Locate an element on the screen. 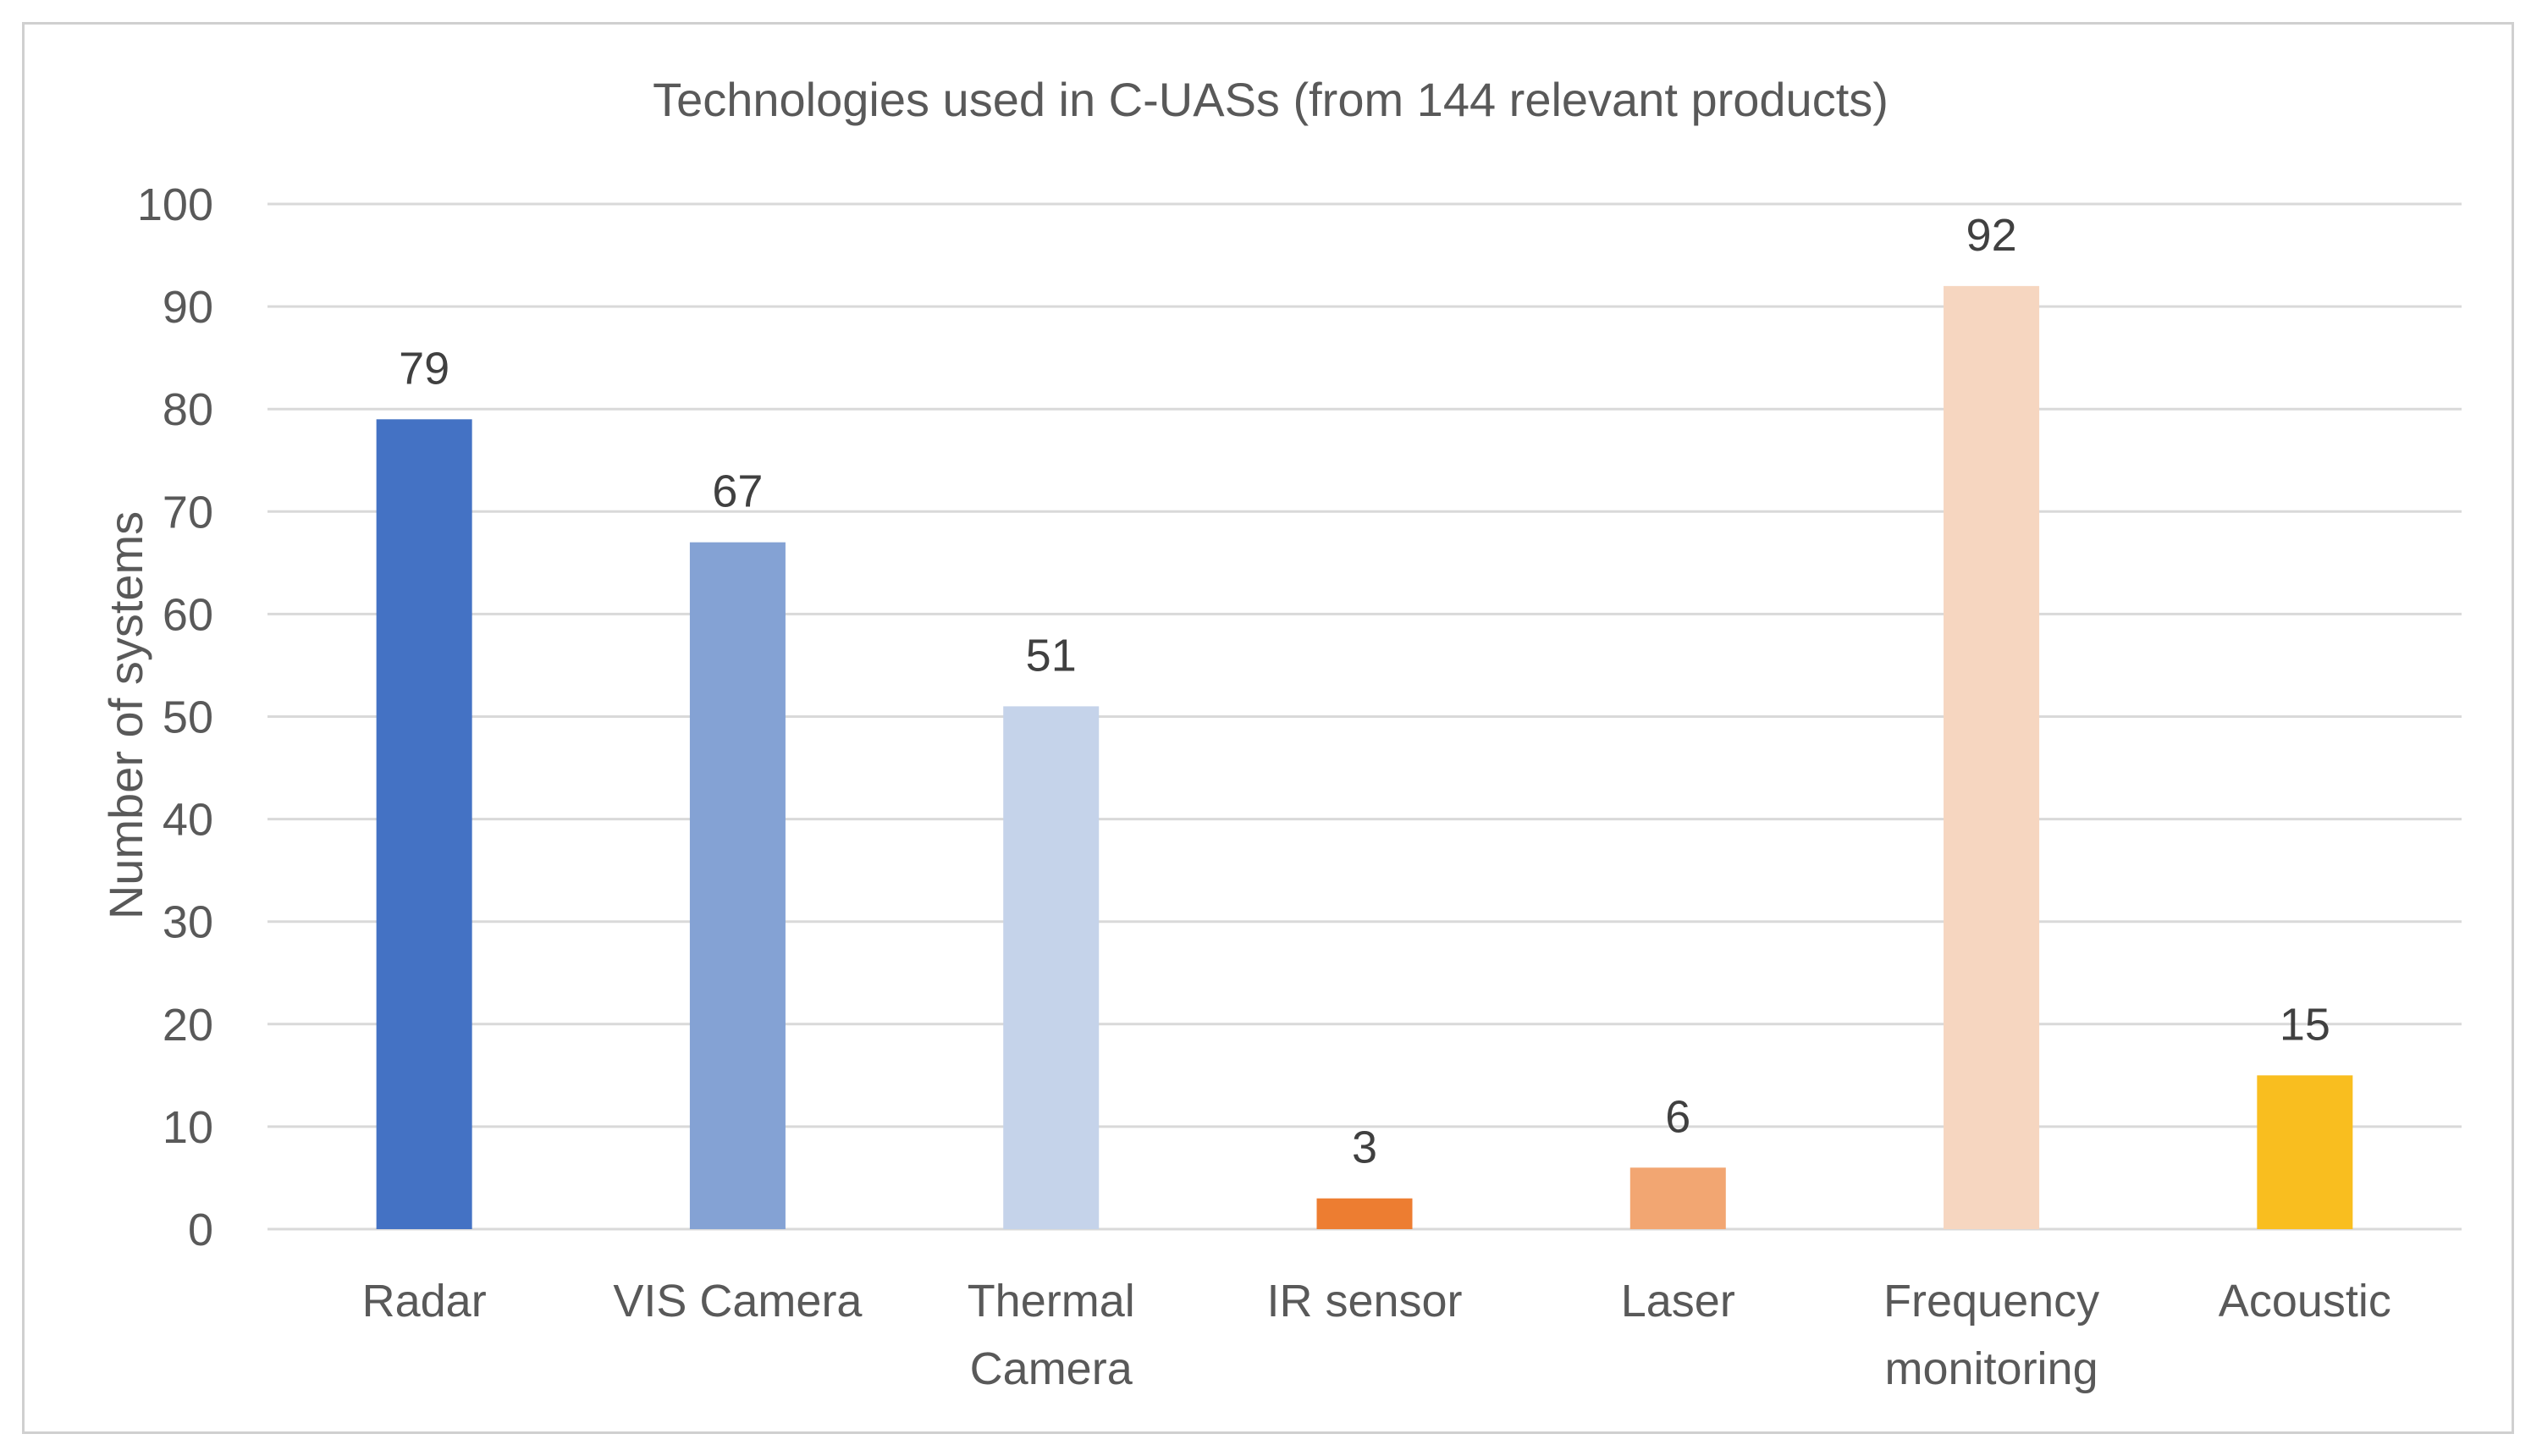 Image resolution: width=2542 pixels, height=1456 pixels. data-label: 67 is located at coordinates (737, 491).